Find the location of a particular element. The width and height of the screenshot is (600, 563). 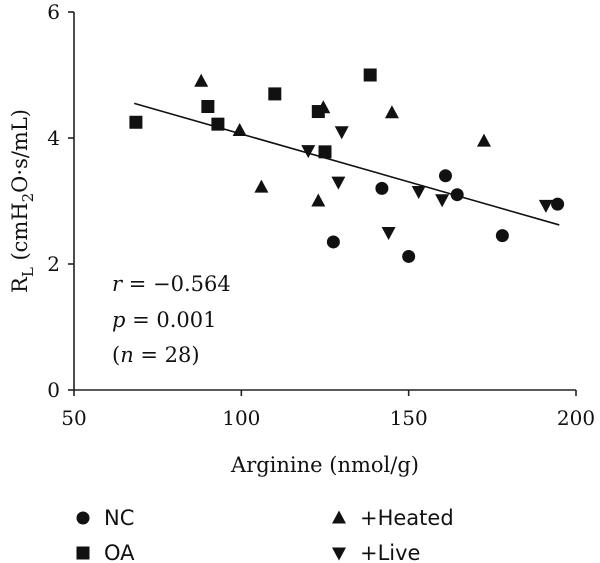

p-value-label: p = 0.001 is located at coordinates (164, 320).